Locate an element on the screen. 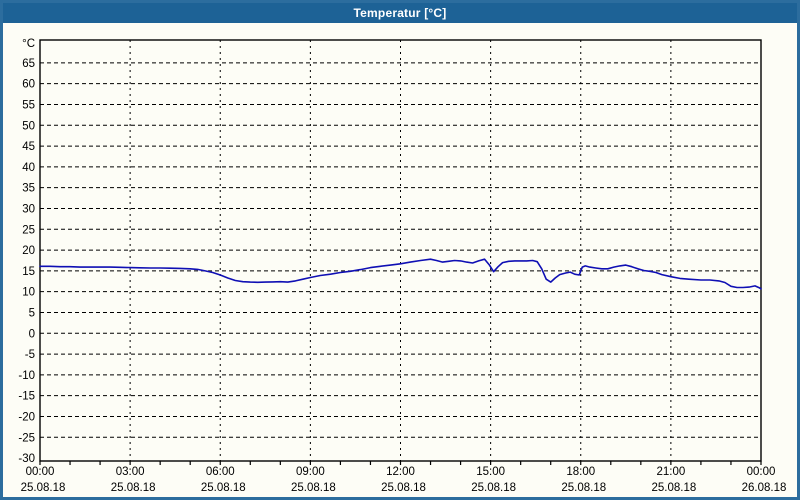  y-axis-tick-label: 35 is located at coordinates (28, 189).